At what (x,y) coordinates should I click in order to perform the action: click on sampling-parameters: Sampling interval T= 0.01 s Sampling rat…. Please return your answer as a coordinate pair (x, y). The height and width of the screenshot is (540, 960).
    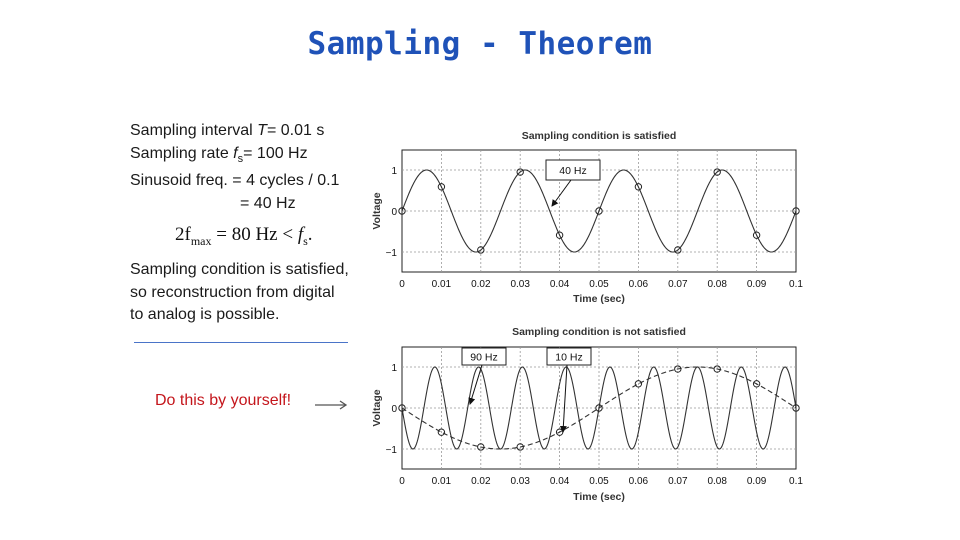
    Looking at the image, I should click on (234, 167).